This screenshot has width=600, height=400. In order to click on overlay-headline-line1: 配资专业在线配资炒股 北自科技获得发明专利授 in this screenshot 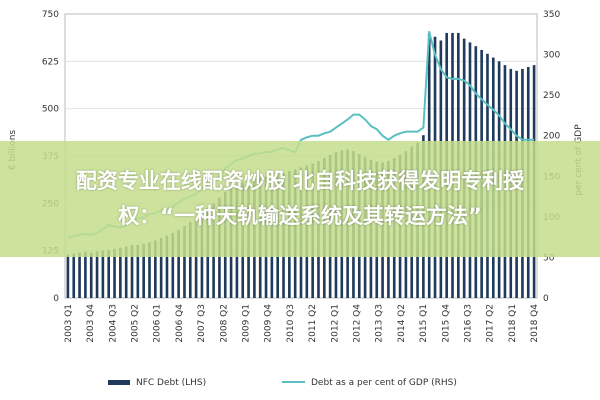, I will do `click(300, 181)`.